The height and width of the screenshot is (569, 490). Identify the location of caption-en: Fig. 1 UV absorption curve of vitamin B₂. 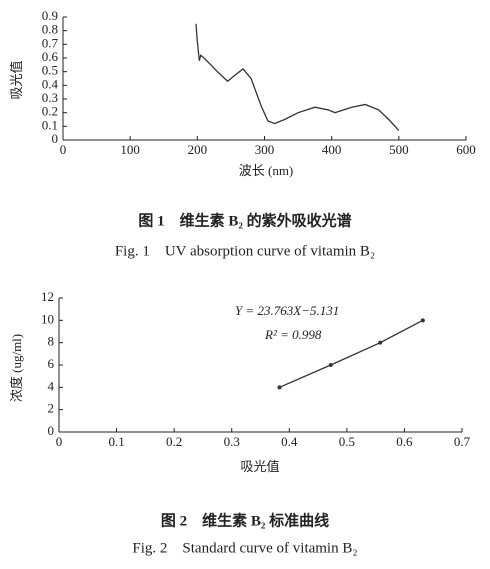
(245, 251).